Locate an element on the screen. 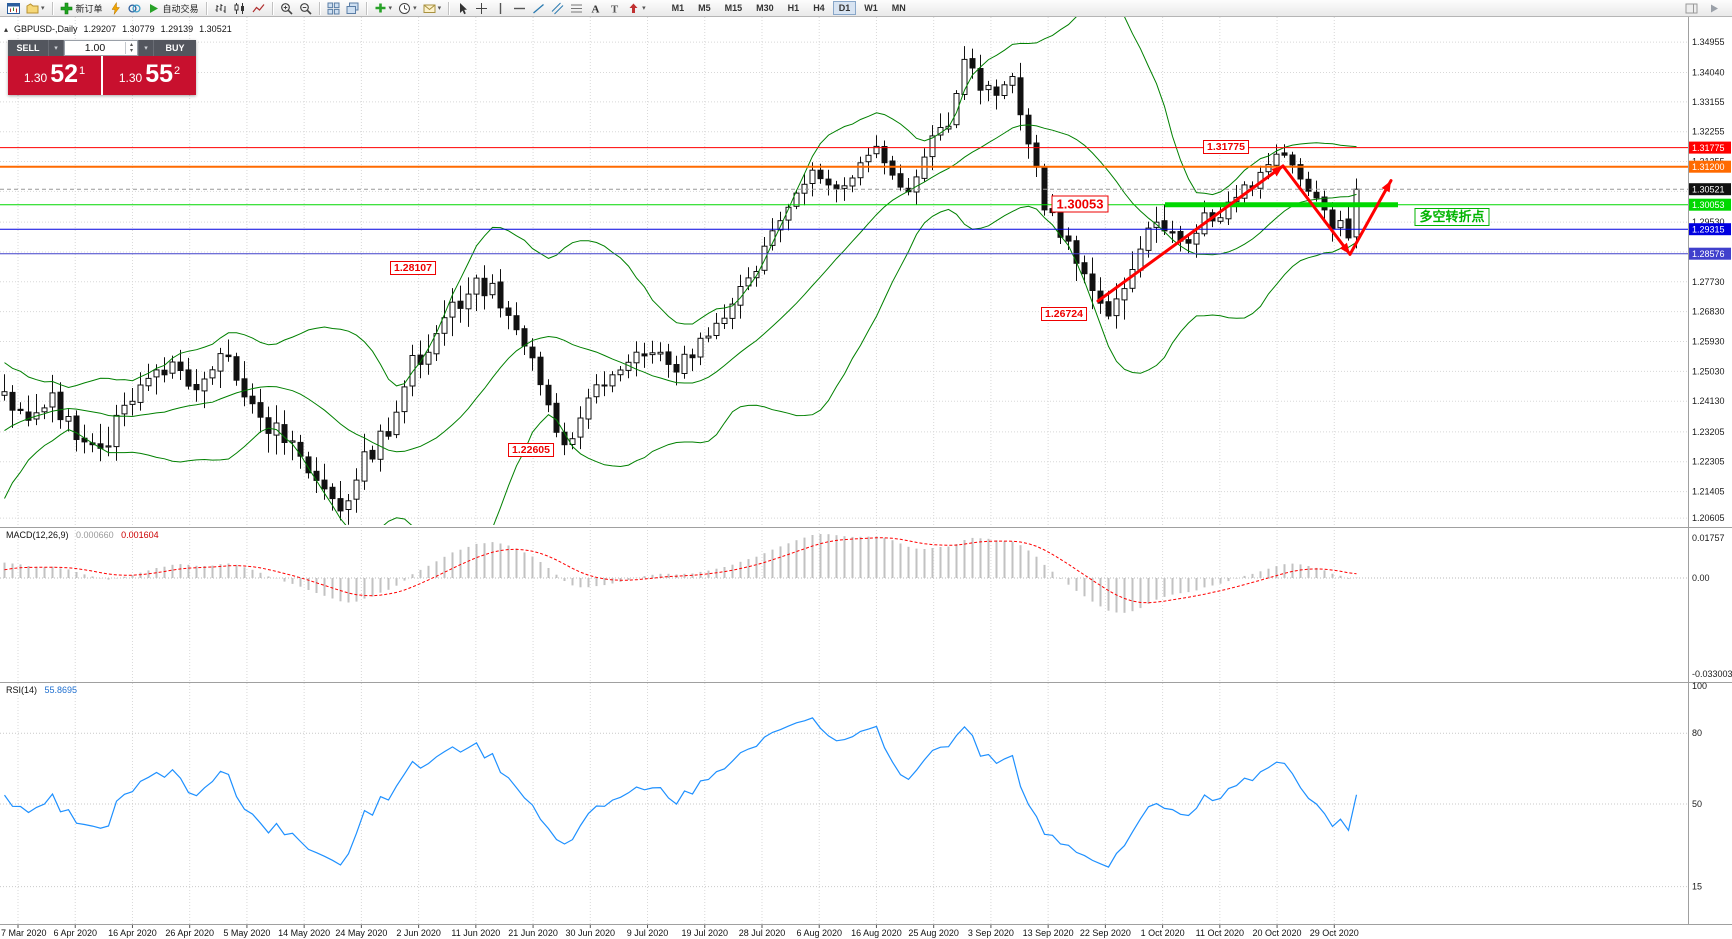 The image size is (1732, 939). expert-advisor-button is located at coordinates (115, 8).